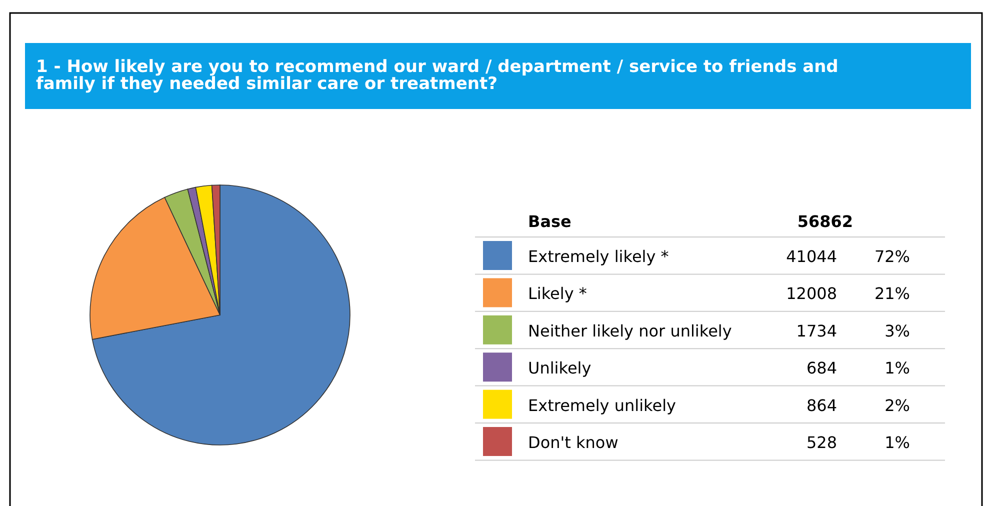  Describe the element at coordinates (825, 221) in the screenshot. I see `text: 56862` at that location.